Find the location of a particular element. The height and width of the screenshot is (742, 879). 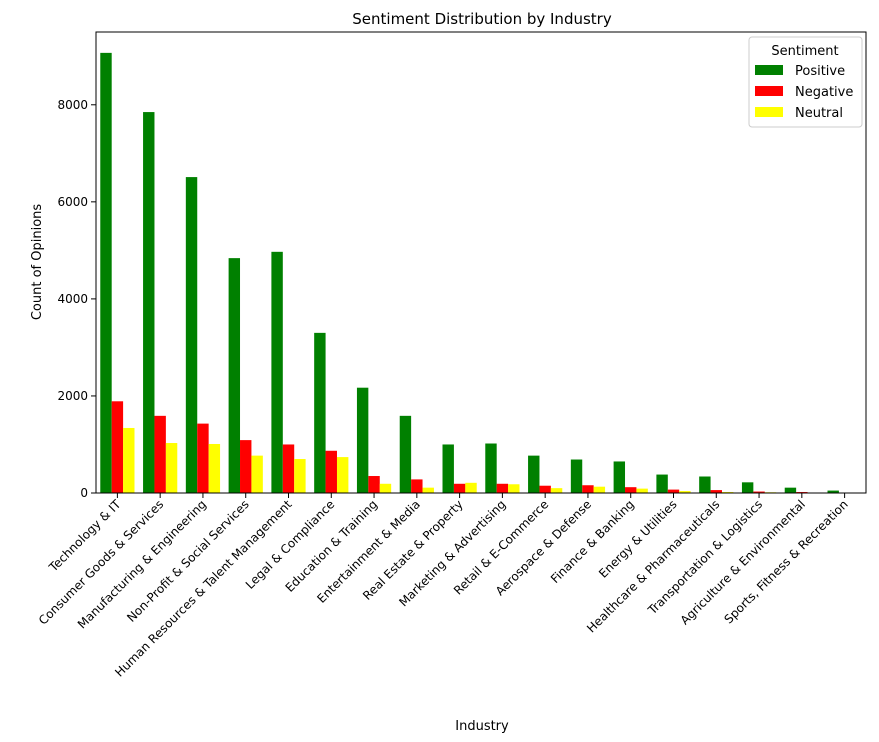

chart-title: Sentiment Distribution by Industry is located at coordinates (482, 19).